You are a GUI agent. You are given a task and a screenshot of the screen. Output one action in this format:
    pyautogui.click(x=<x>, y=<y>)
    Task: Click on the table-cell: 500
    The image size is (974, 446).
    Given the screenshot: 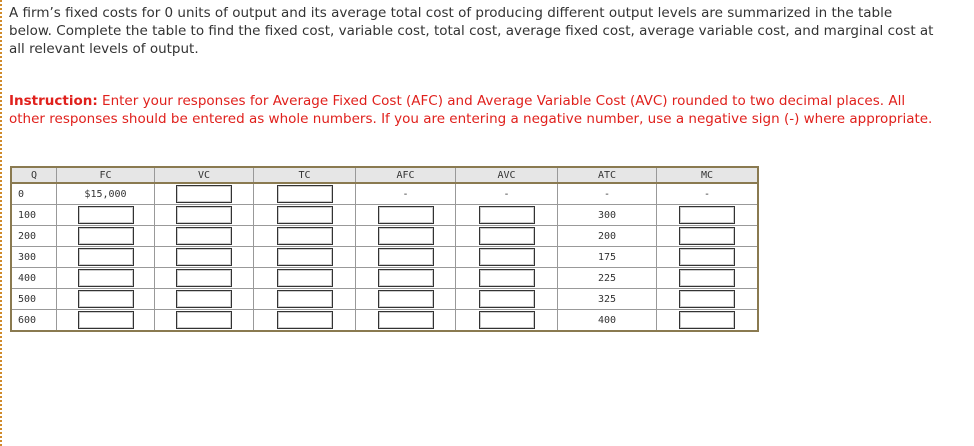 What is the action you would take?
    pyautogui.click(x=33, y=299)
    